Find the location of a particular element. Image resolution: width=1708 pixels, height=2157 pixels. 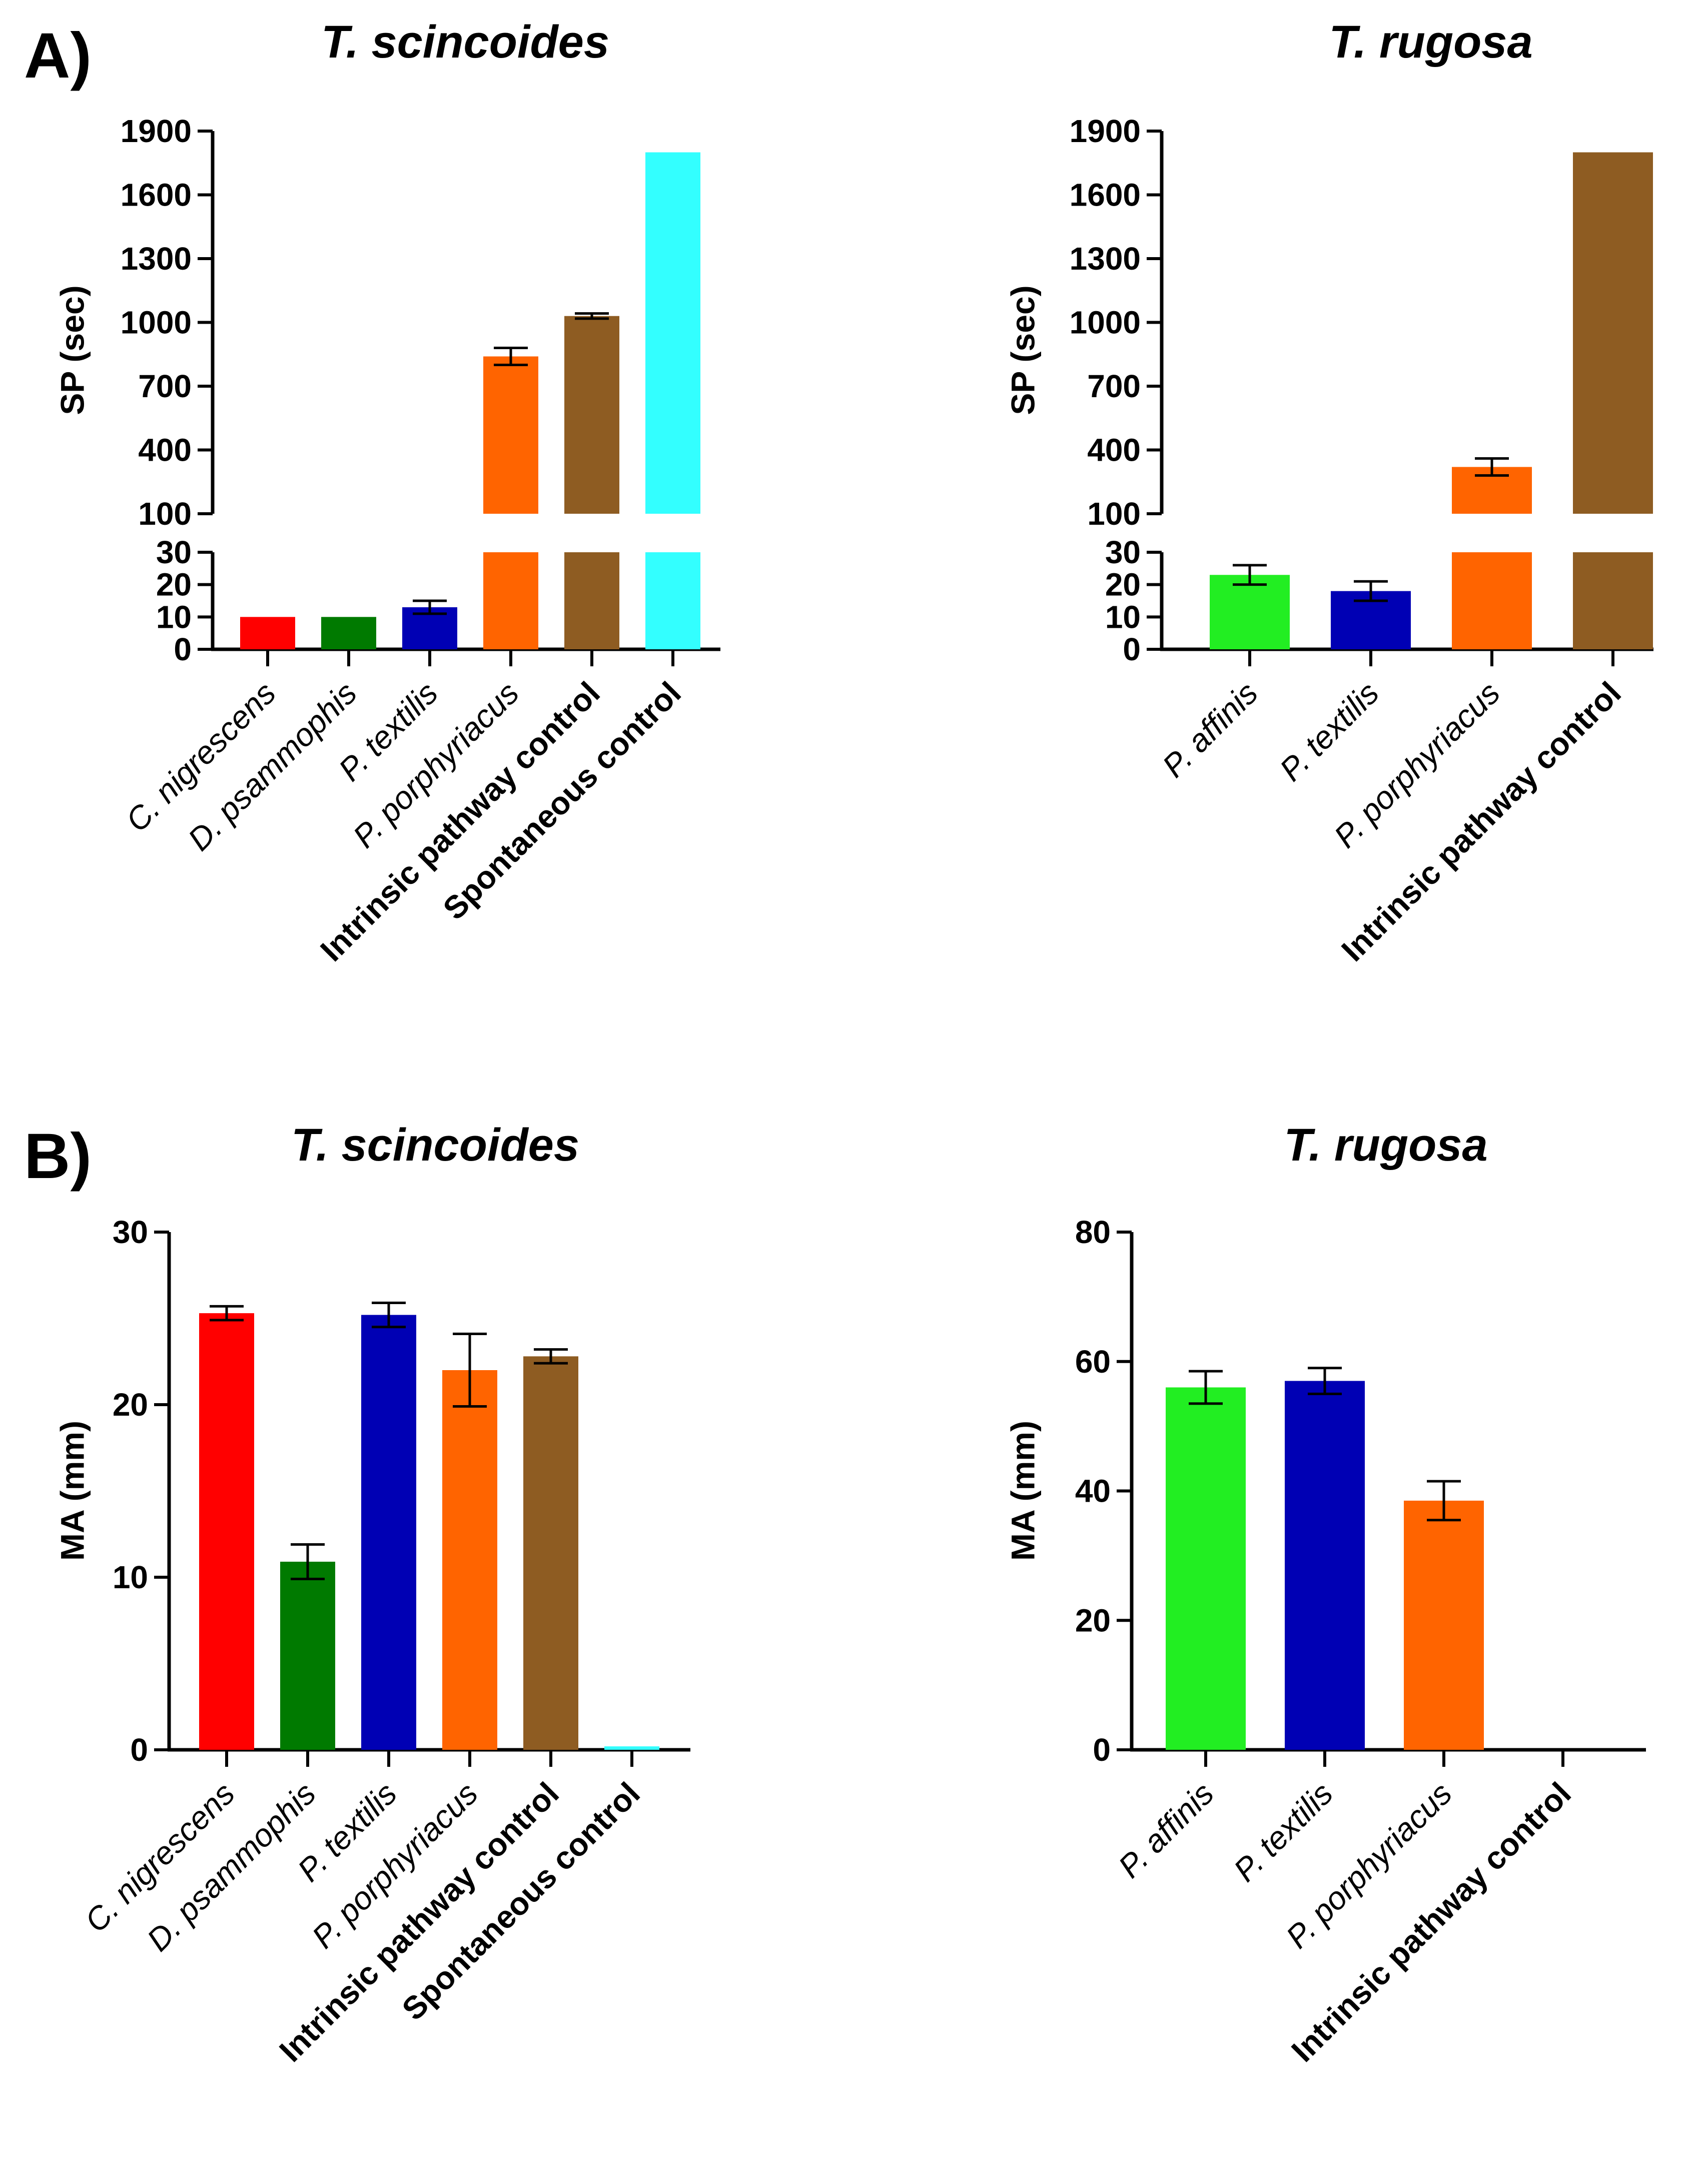

y-tick-label: 60 is located at coordinates (1093, 1362).